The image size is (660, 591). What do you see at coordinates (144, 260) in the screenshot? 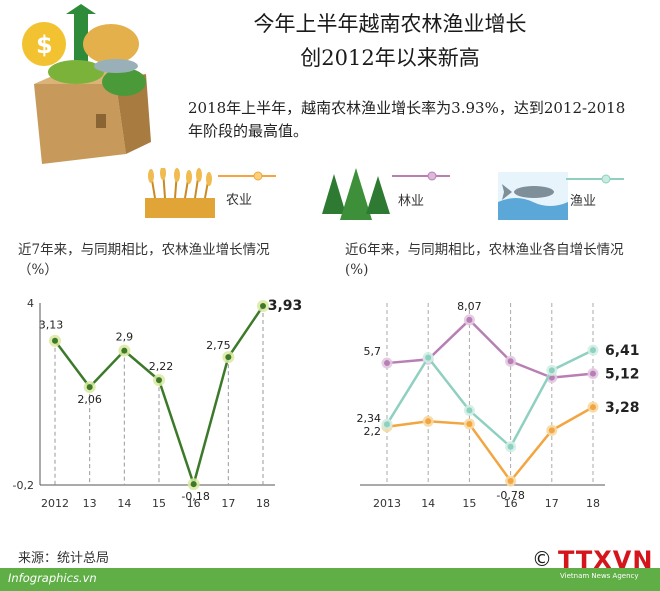
I see `chart-1-heading: 近7年来，与同期相比，农林渔业增长情况（%）` at bounding box center [144, 260].